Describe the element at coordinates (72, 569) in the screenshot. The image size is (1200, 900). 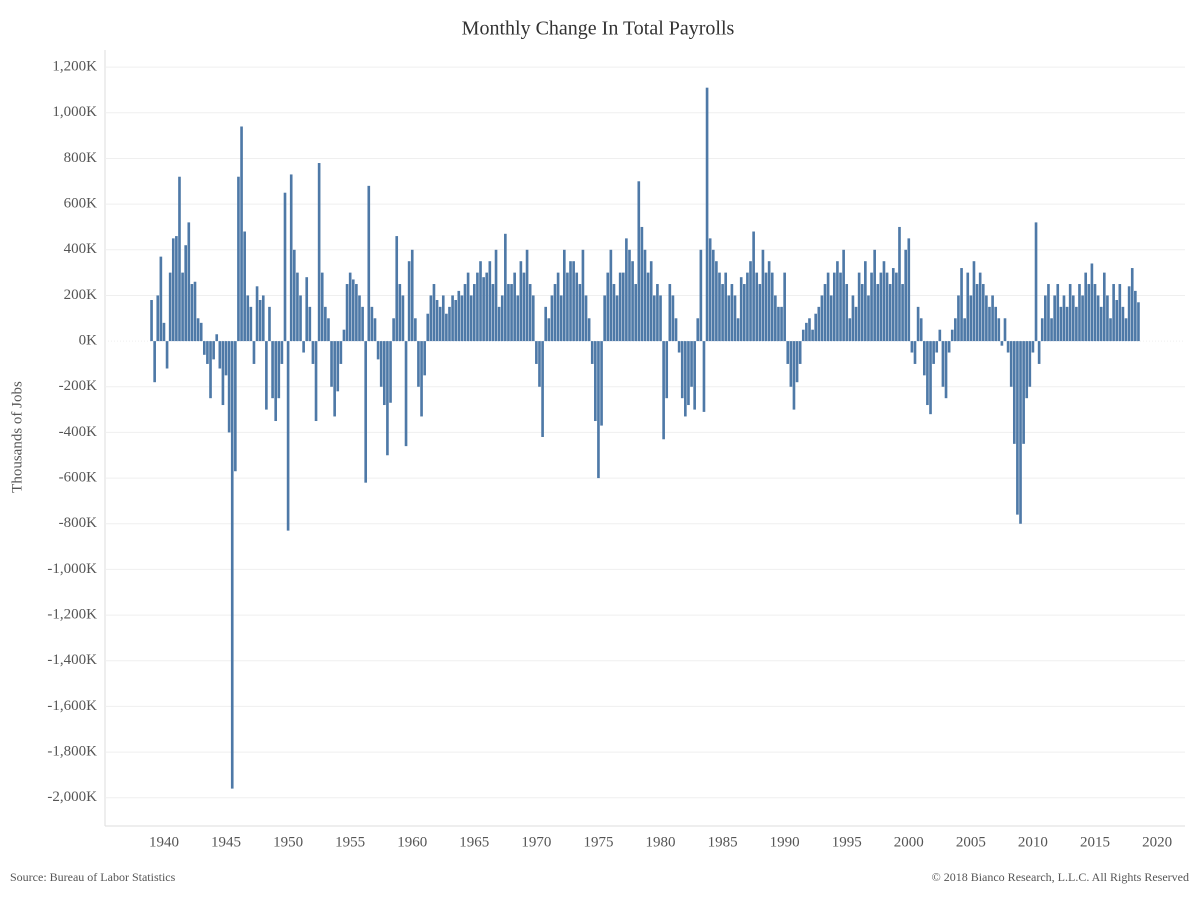
I see `y-tick-label: -1,000K` at that location.